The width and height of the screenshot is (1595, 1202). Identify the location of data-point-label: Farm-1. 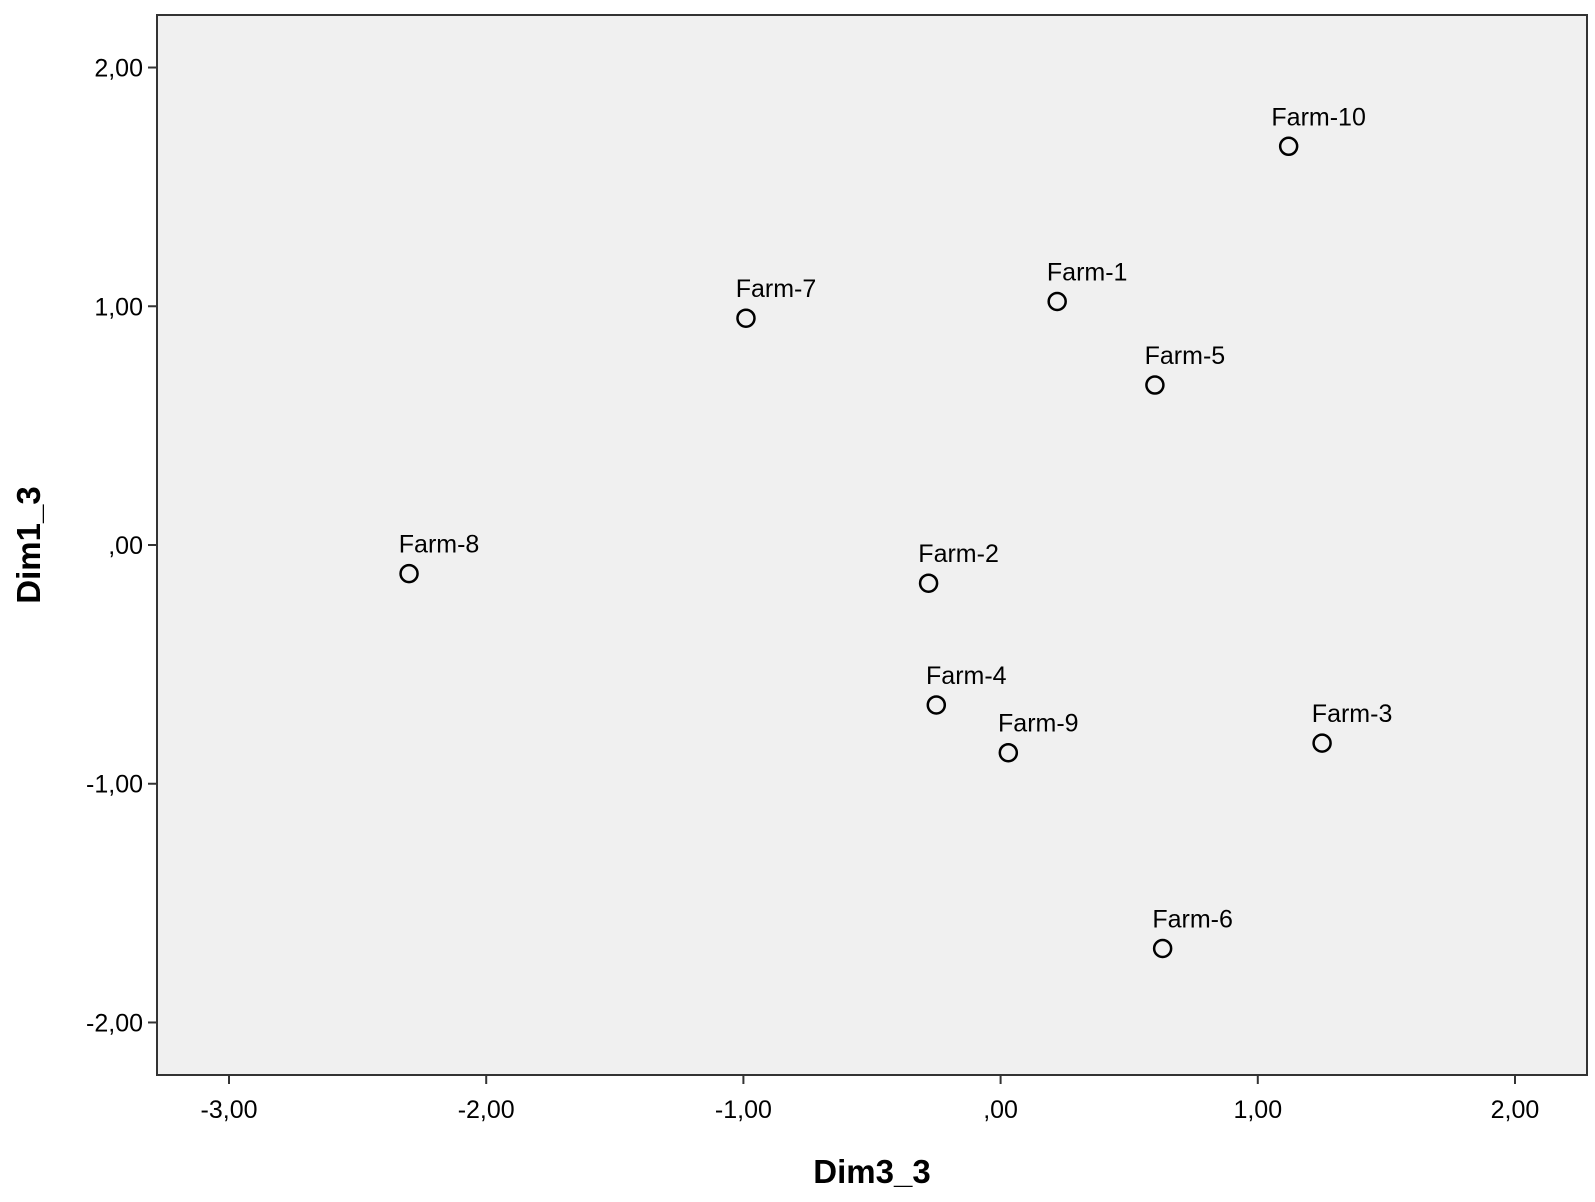
(1087, 272).